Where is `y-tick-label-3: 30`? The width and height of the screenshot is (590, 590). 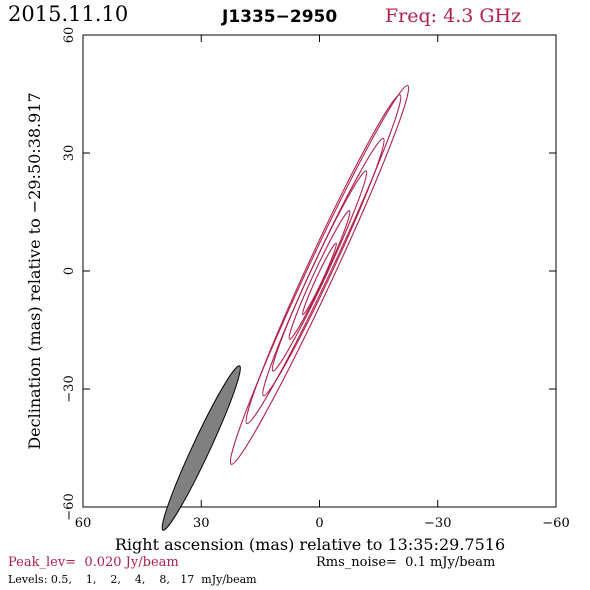 y-tick-label-3: 30 is located at coordinates (69, 153).